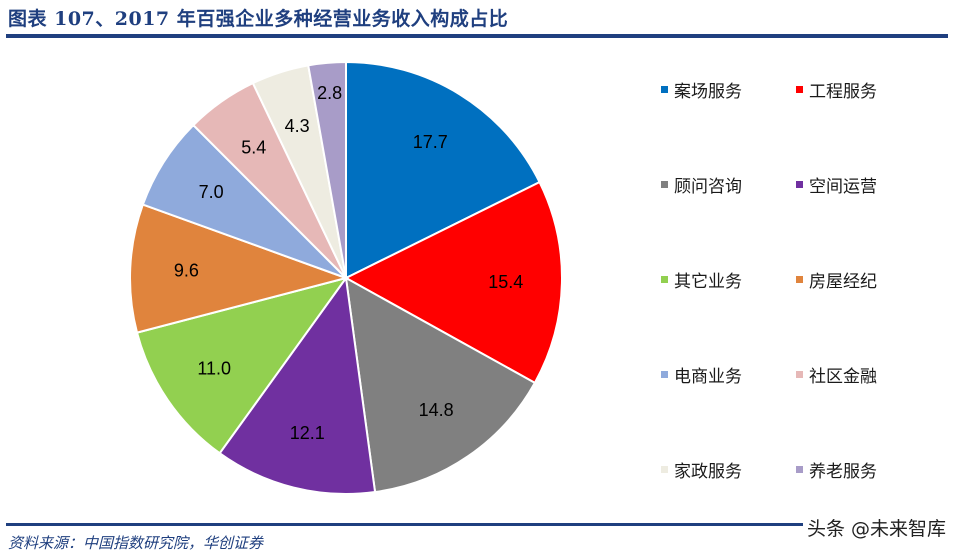 The image size is (962, 559). Describe the element at coordinates (477, 36) in the screenshot. I see `title-divider` at that location.